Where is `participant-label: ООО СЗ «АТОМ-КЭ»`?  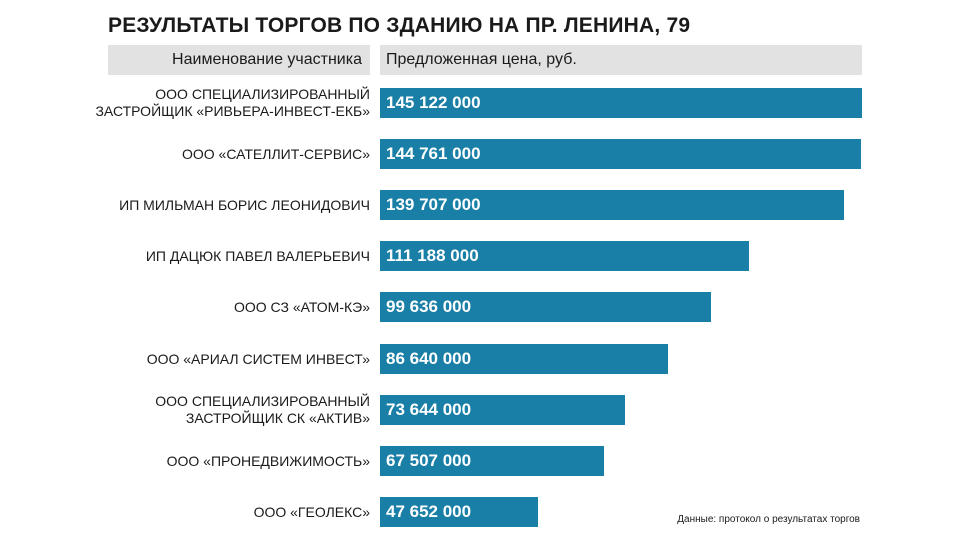
participant-label: ООО СЗ «АТОМ-КЭ» is located at coordinates (215, 307).